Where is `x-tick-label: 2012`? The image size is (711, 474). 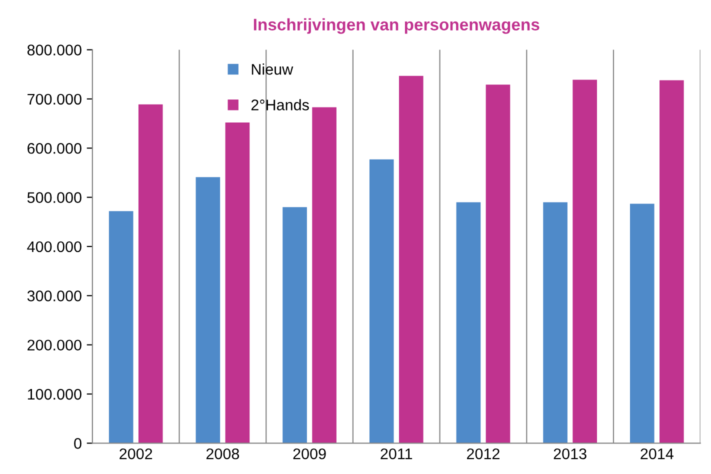 x-tick-label: 2012 is located at coordinates (483, 454).